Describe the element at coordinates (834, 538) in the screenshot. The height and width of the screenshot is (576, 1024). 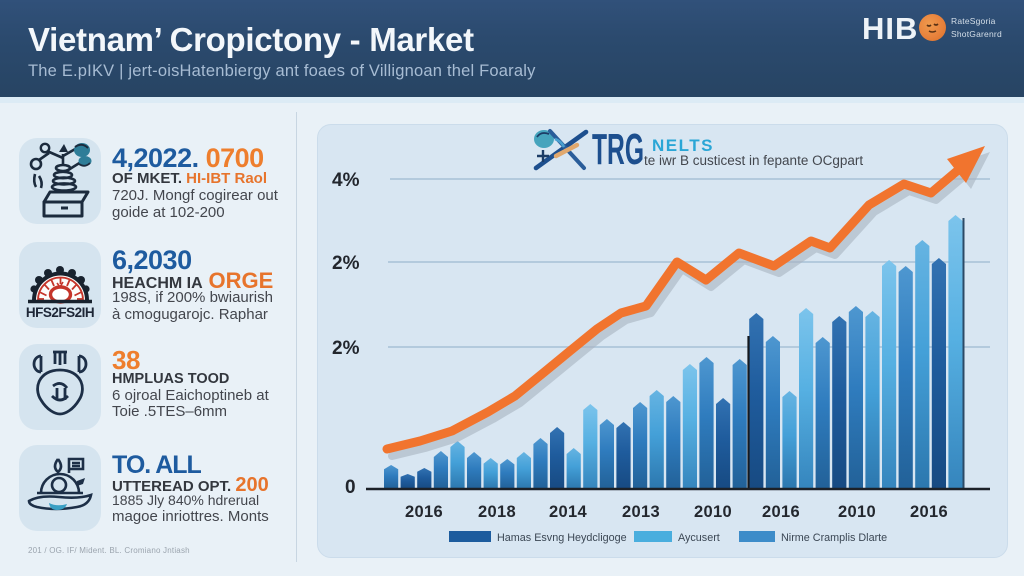
I see `svg-text: Nirme Cramplis Dlarte` at that location.